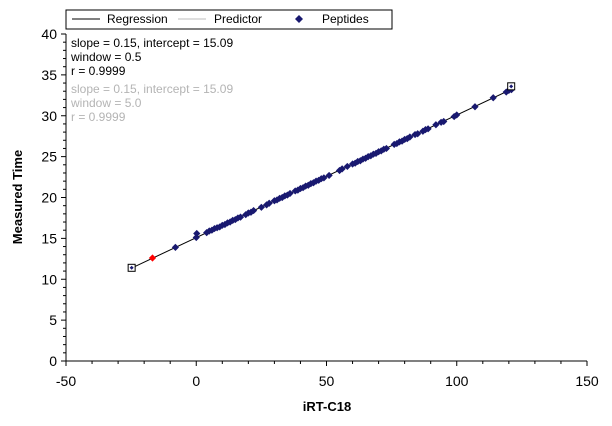  I want to click on regression-r-line: r = 0.9999, so click(98, 71).